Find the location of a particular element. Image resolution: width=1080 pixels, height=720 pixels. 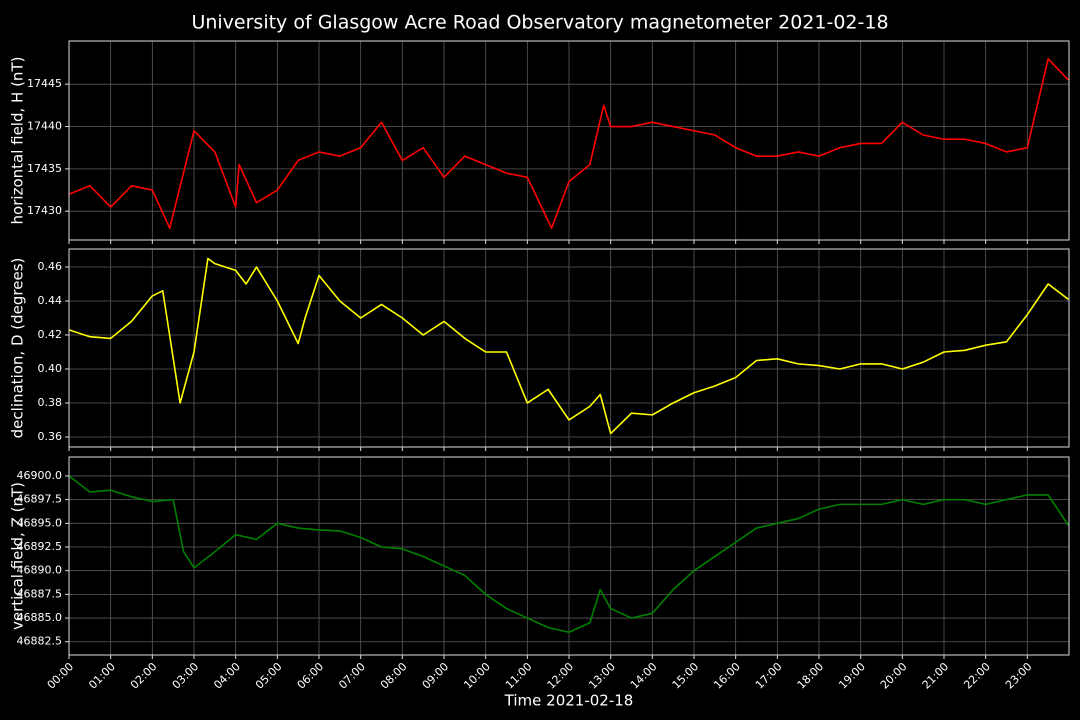

x-tick-label: 07:00 is located at coordinates (352, 676).